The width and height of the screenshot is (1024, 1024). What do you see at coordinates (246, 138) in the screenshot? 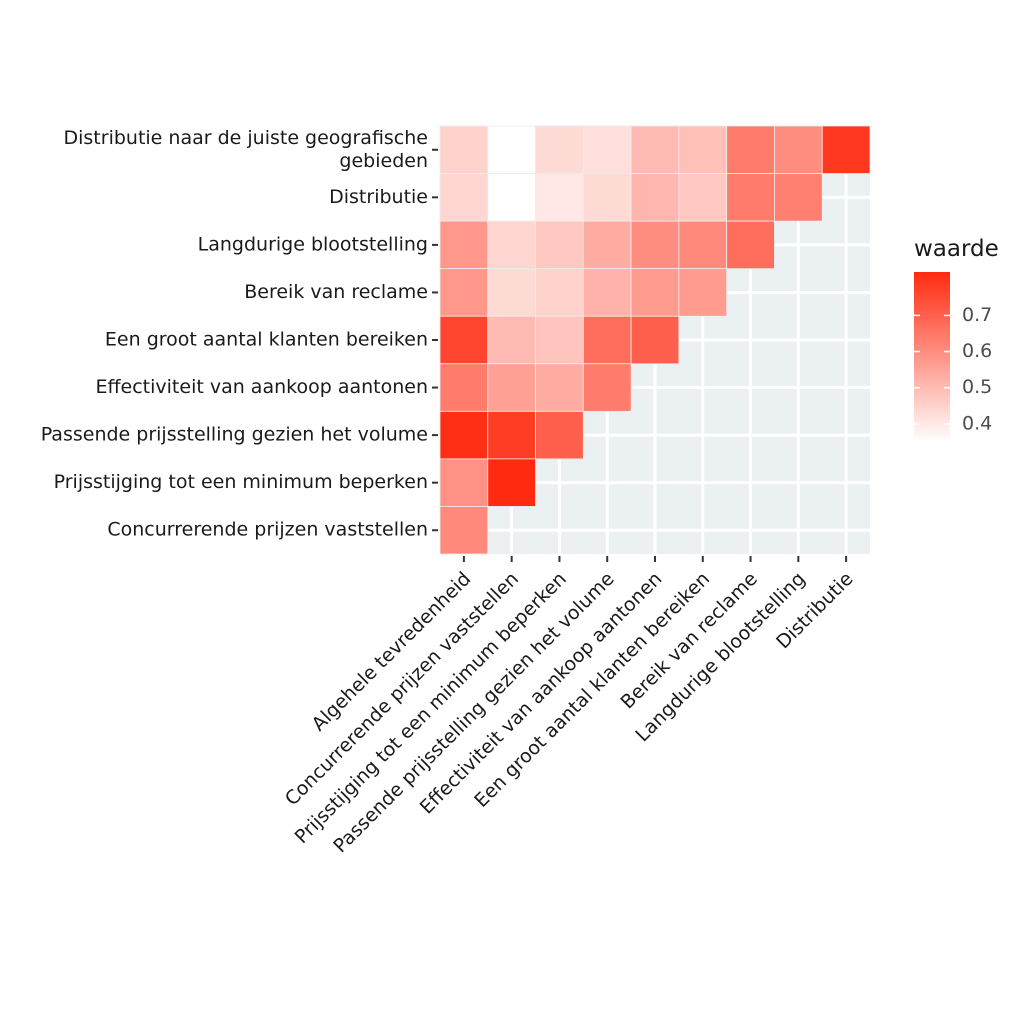
I see `y-tick-label: Distributie naar de juiste geografische` at bounding box center [246, 138].